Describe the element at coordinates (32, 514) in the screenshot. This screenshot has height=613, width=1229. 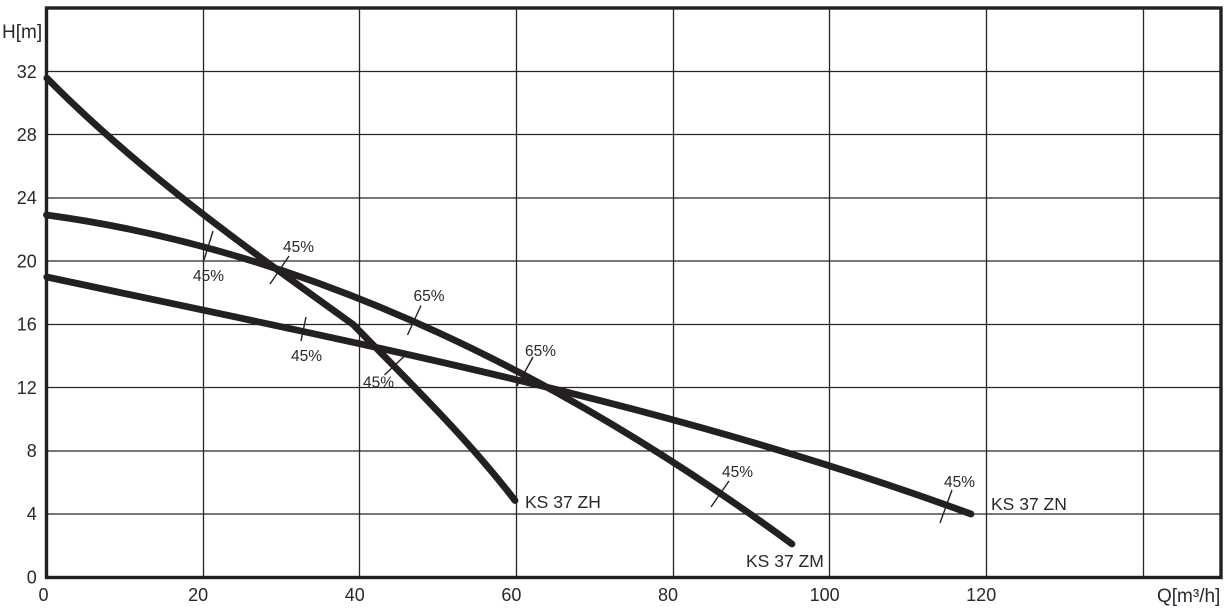
I see `svg-text: 4` at that location.